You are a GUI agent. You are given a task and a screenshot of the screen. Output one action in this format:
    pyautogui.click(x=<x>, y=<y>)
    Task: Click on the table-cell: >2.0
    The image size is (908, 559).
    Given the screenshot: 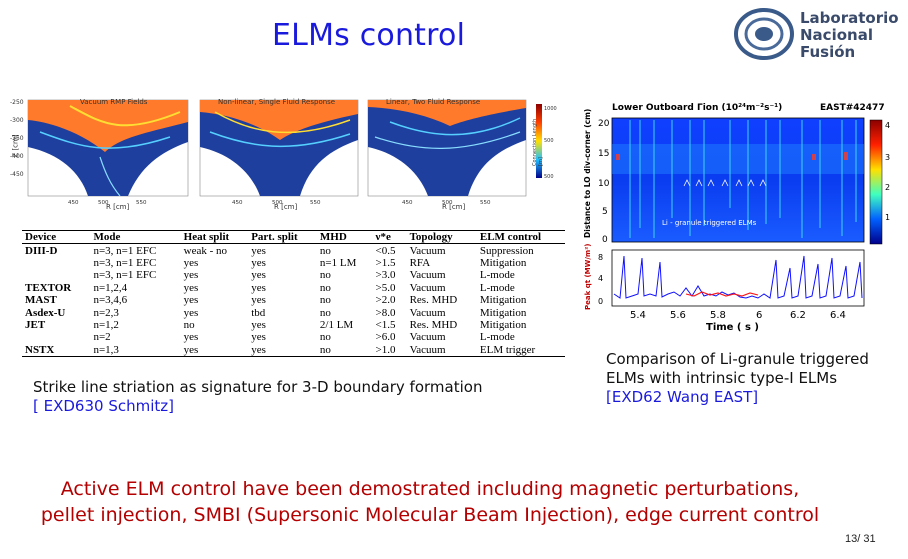 What is the action you would take?
    pyautogui.click(x=385, y=300)
    